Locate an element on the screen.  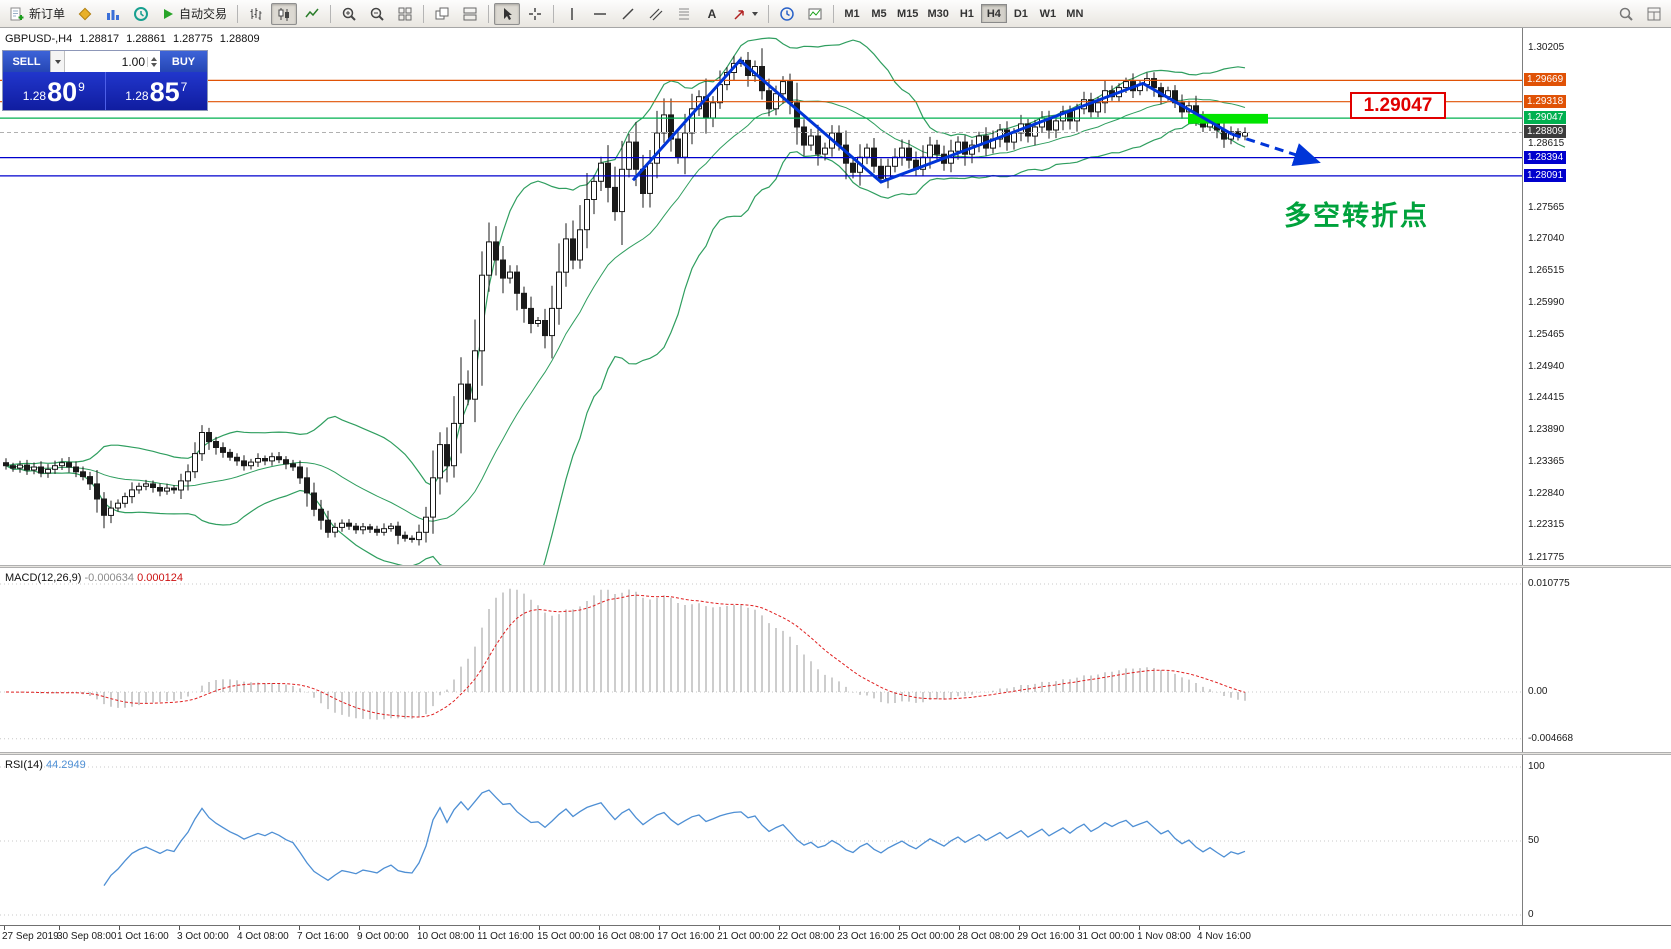
date-label: 9 Oct 00:00 is located at coordinates (383, 936).